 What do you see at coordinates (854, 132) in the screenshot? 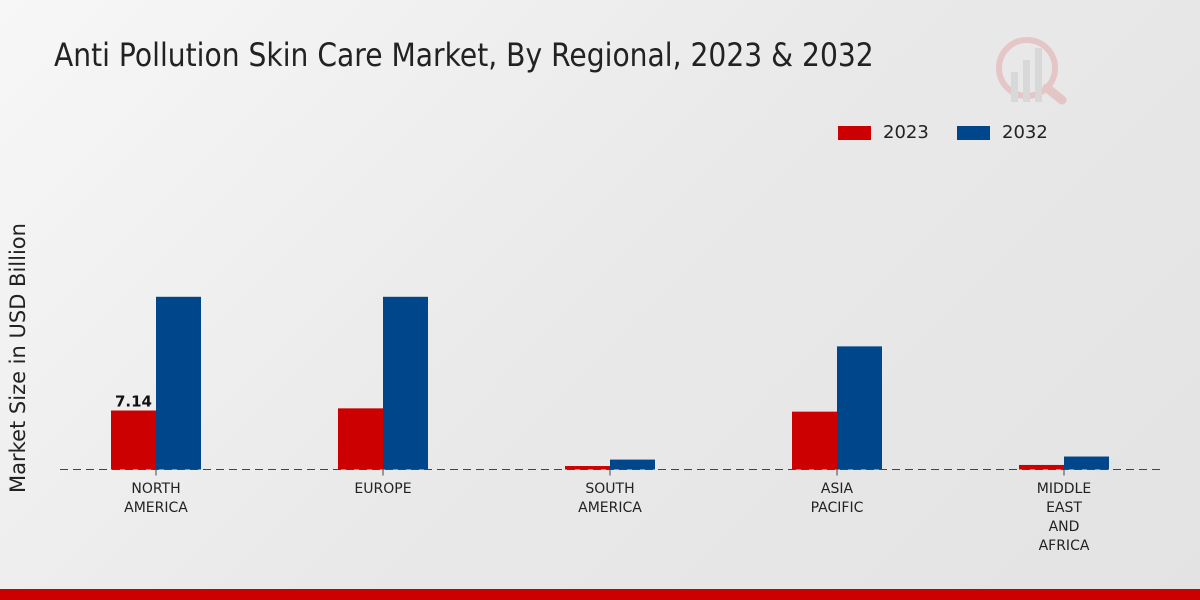
I see `legend-swatch-2023` at bounding box center [854, 132].